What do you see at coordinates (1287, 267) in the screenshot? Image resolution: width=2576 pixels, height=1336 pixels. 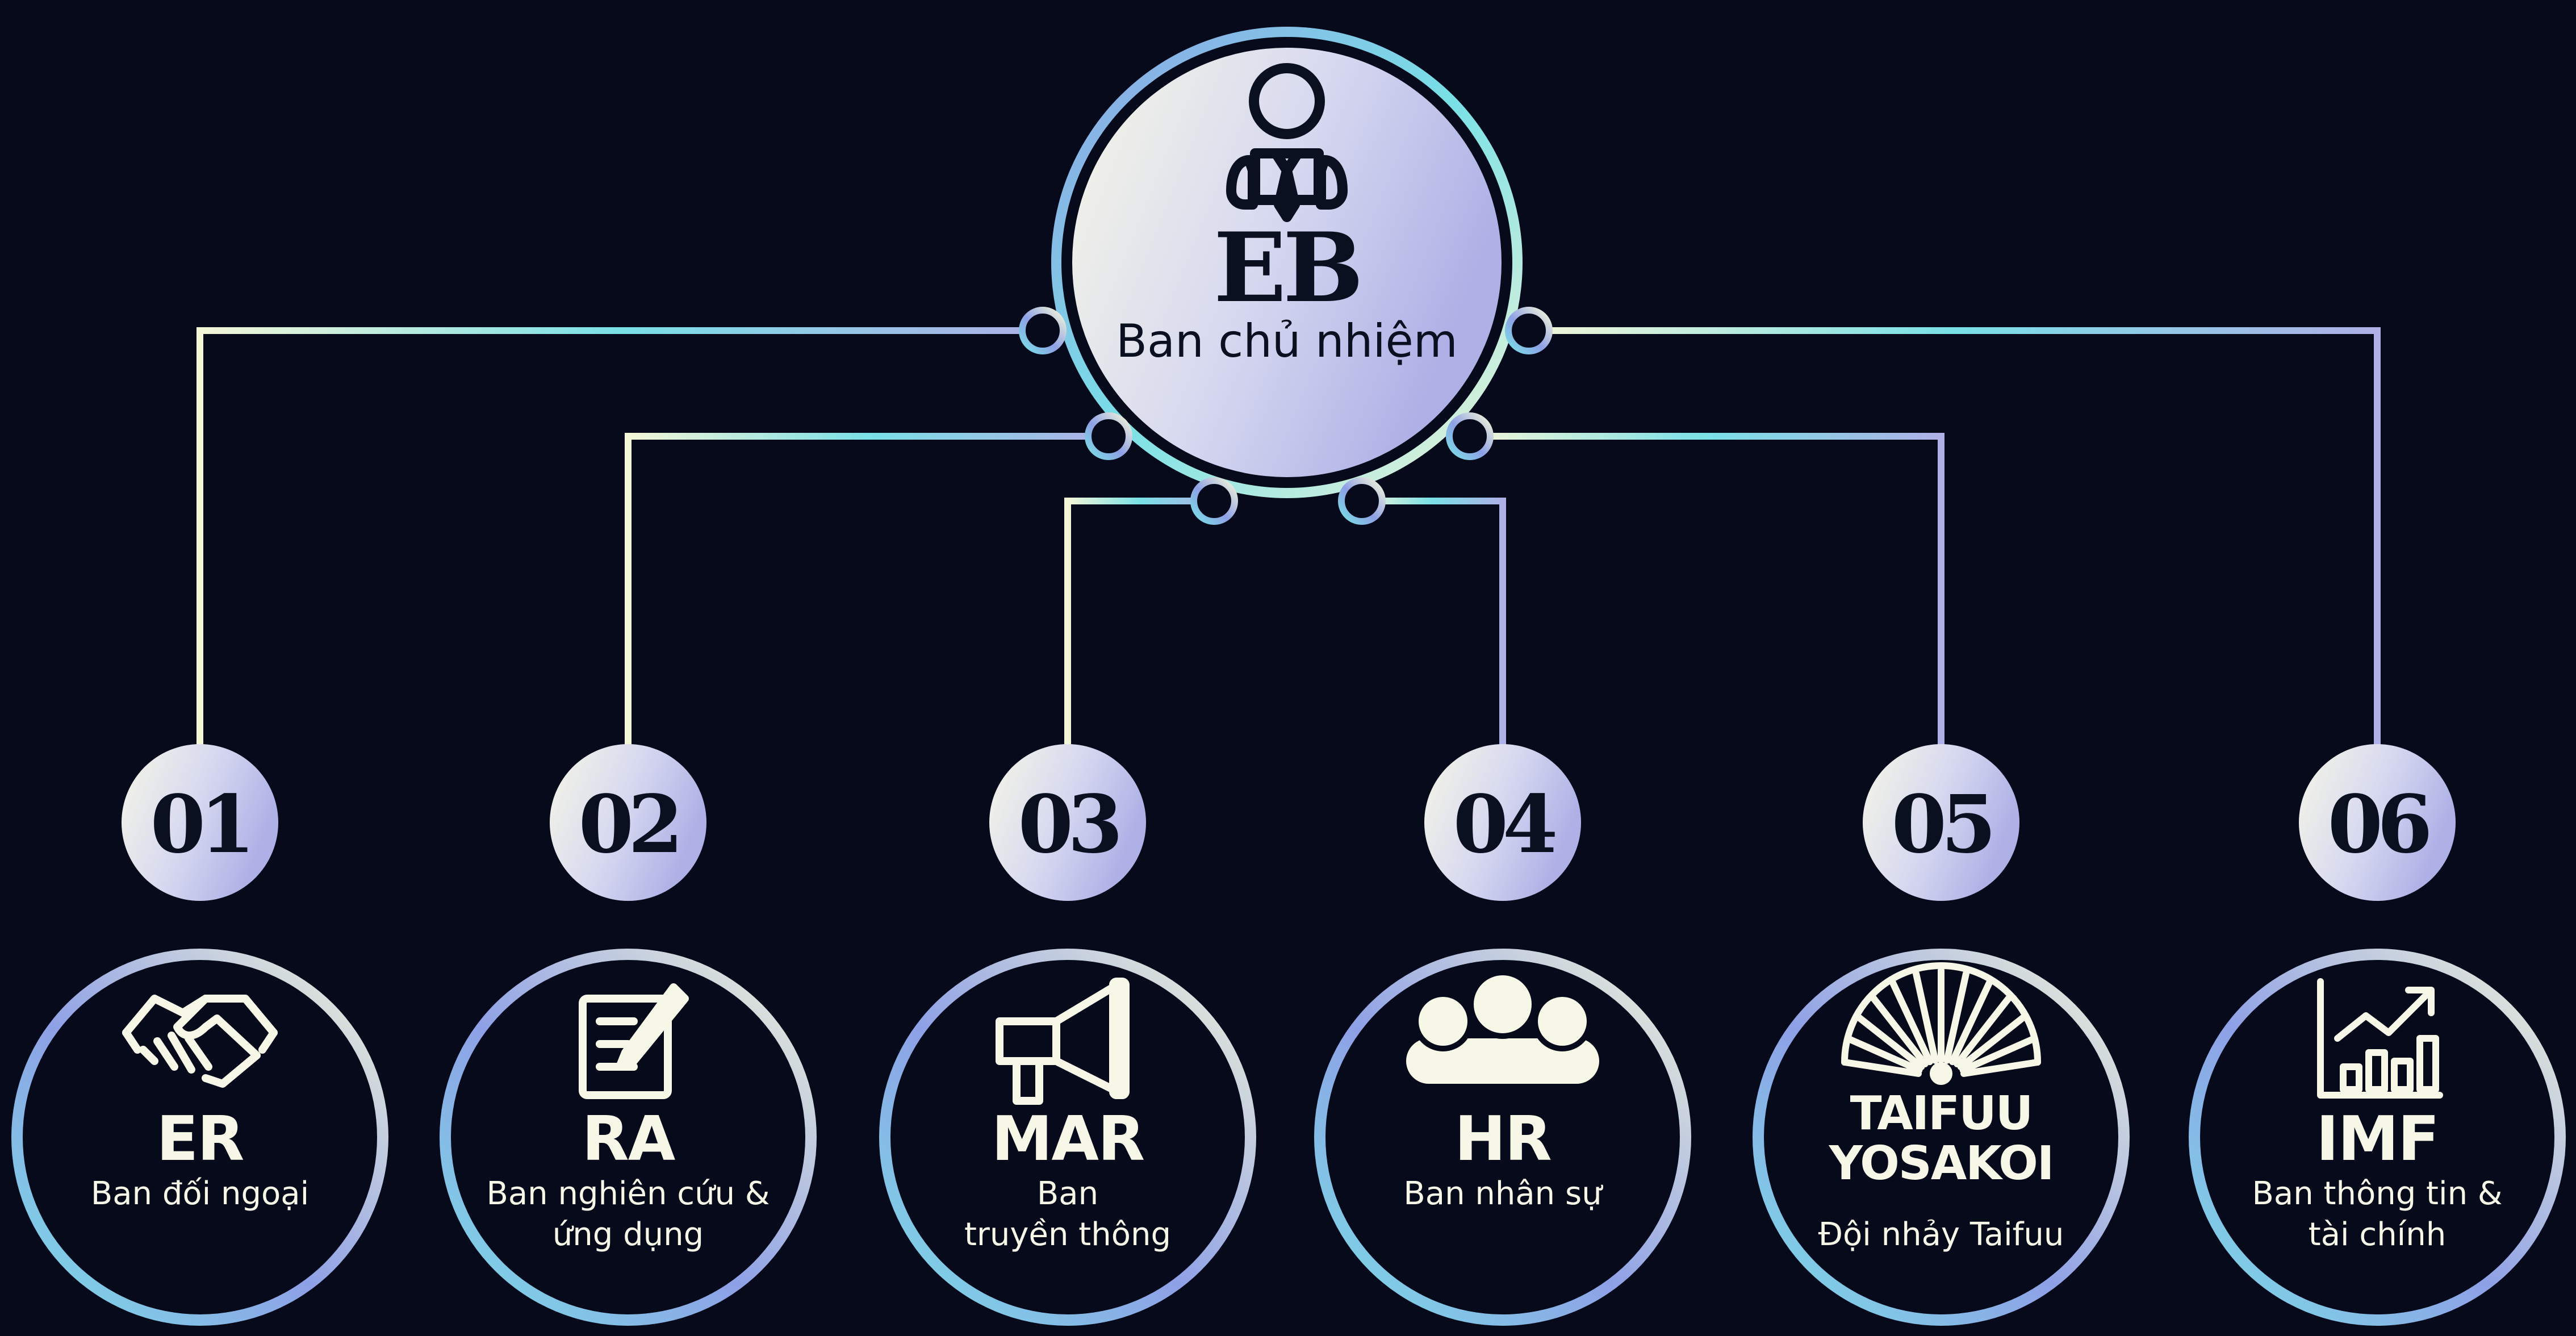 I see `root-code: EB` at bounding box center [1287, 267].